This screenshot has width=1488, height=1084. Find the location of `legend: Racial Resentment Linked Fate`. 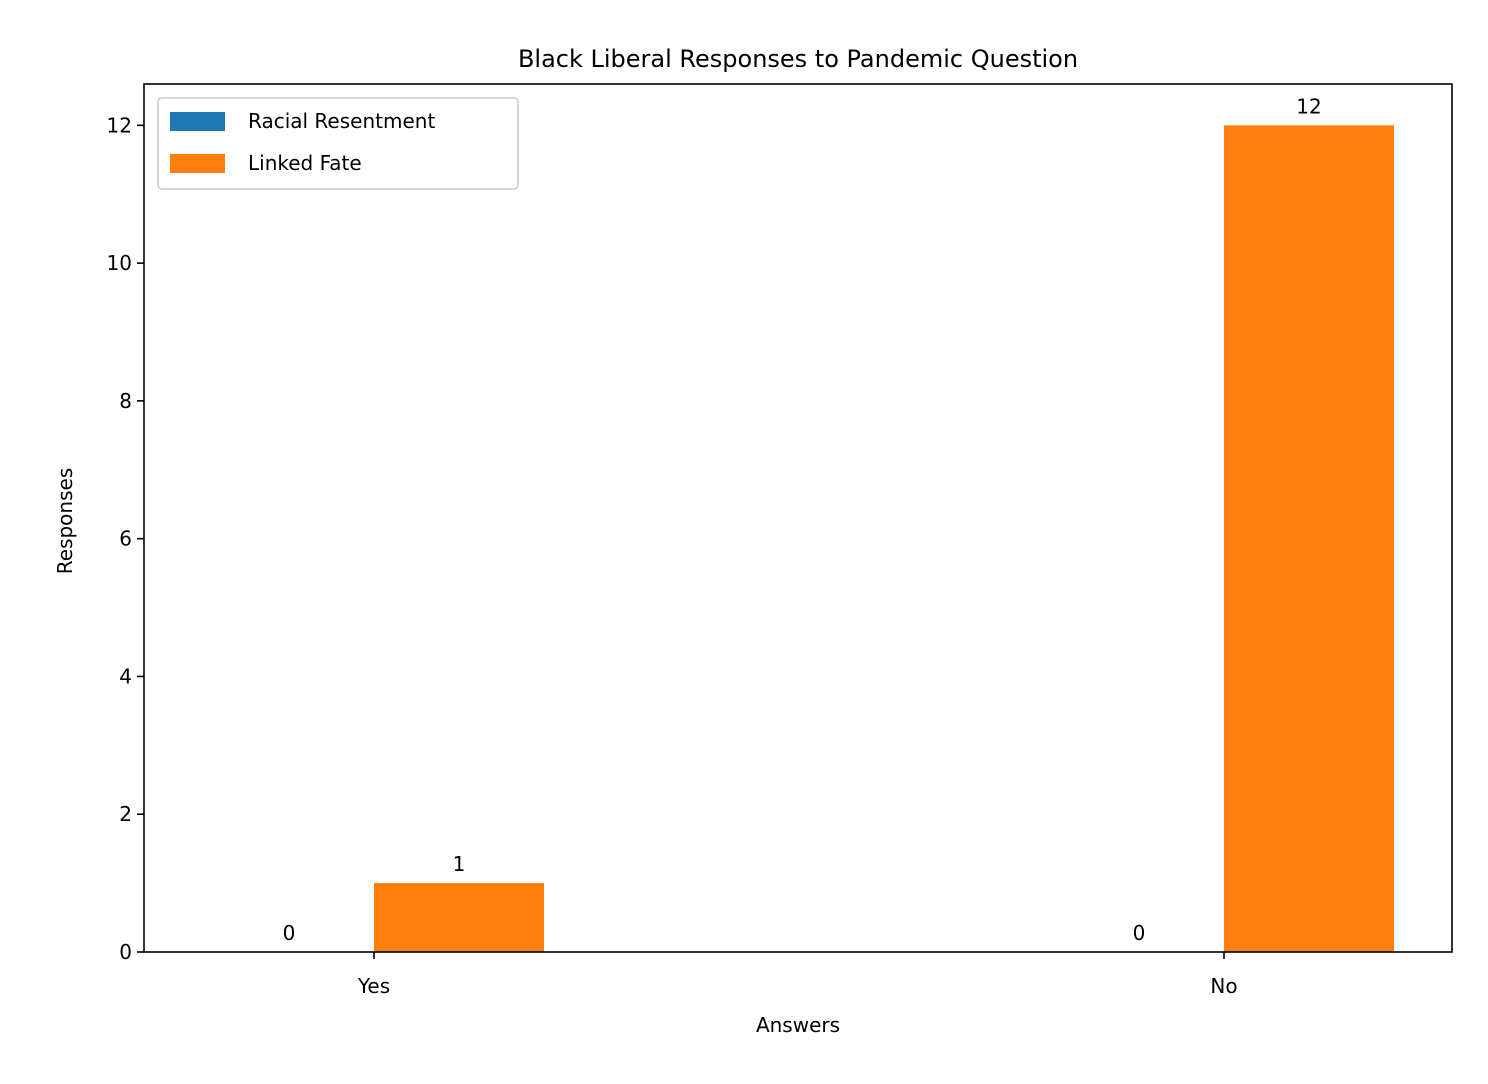

legend: Racial Resentment Linked Fate is located at coordinates (338, 143).